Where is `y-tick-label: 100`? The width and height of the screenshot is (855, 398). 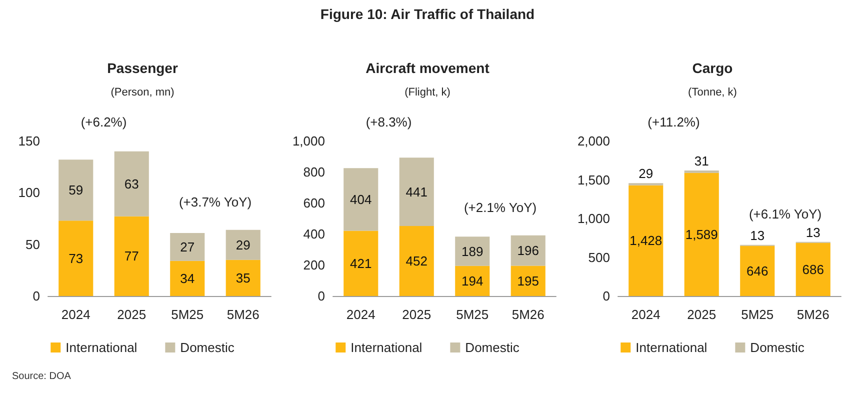 y-tick-label: 100 is located at coordinates (29, 192).